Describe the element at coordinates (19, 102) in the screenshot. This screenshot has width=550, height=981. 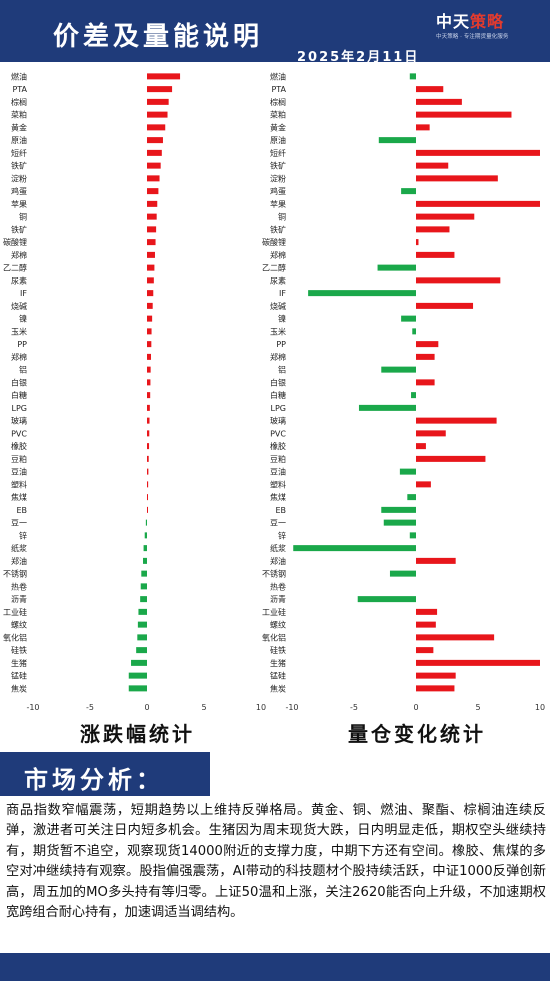
I see `category-label: 棕榈` at that location.